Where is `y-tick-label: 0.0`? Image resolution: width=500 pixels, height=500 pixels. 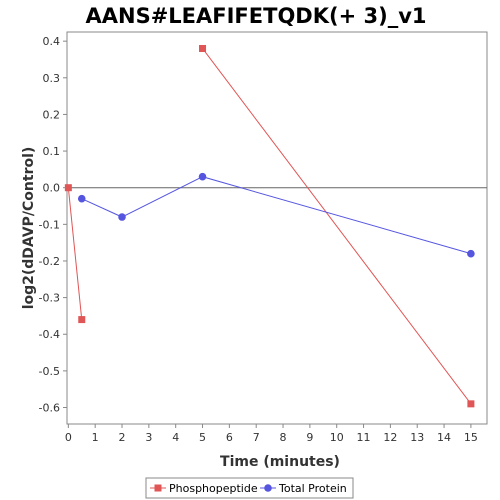
y-tick-label: 0.0 is located at coordinates (52, 188).